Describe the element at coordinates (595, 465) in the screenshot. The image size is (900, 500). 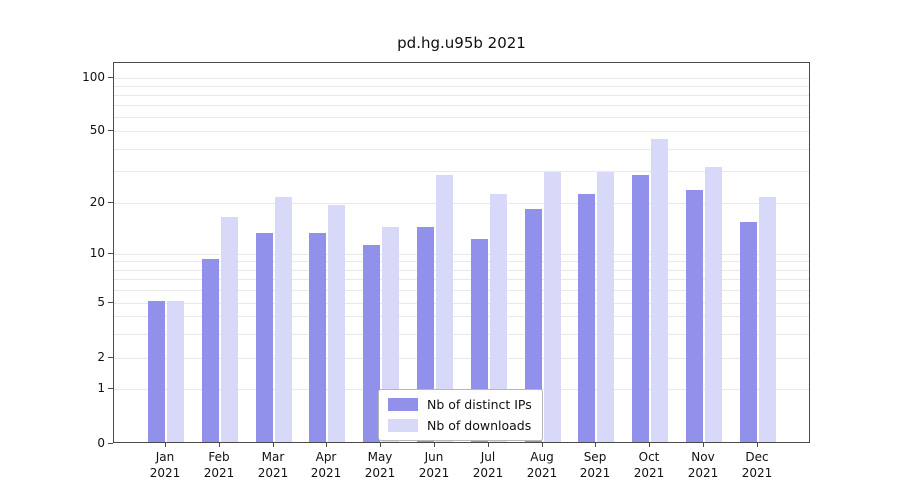
I see `x-tick-label: Sep 2021` at that location.